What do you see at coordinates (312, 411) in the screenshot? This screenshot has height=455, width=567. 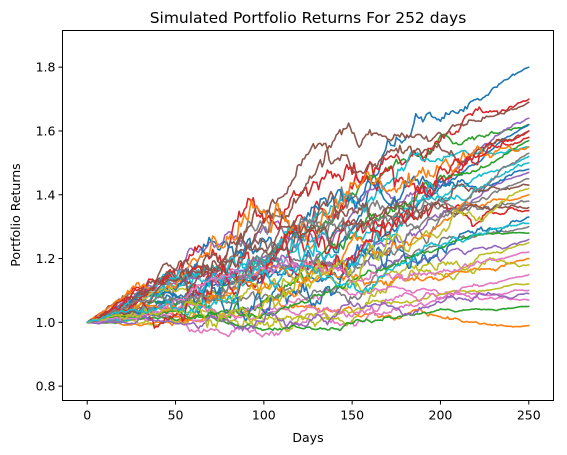 I see `x-axis: 0 50 100 150 200 250` at bounding box center [312, 411].